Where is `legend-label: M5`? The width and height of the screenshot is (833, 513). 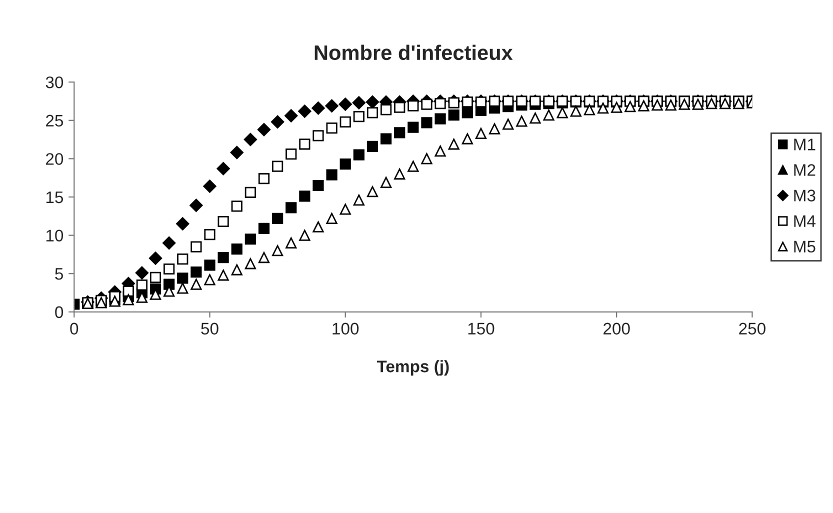 legend-label: M5 is located at coordinates (805, 246).